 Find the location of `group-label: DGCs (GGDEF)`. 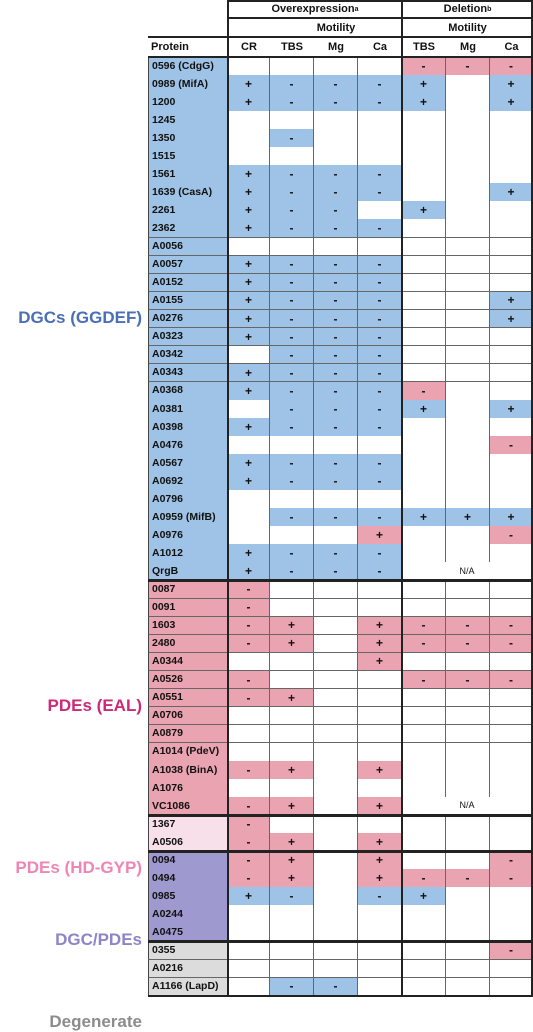

group-label: DGCs (GGDEF) is located at coordinates (80, 317).